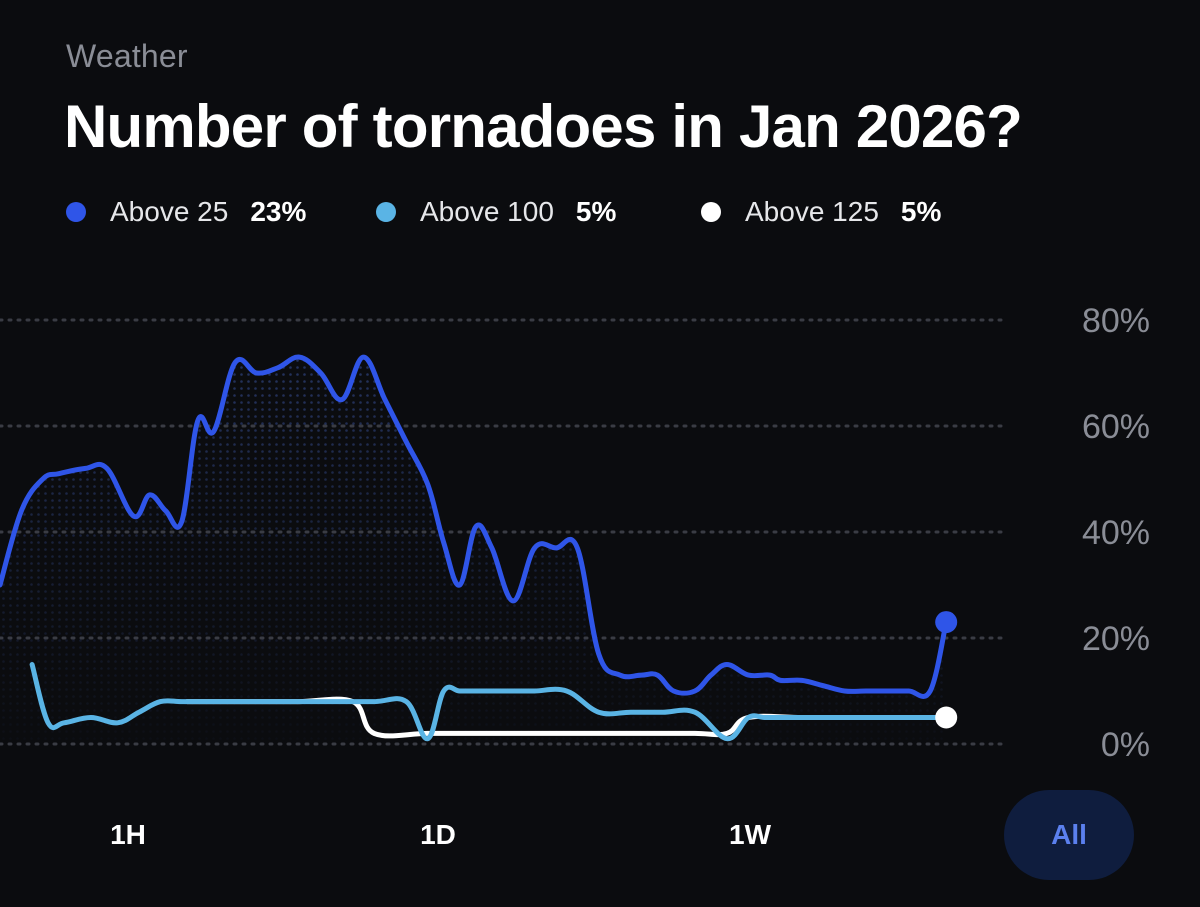  I want to click on y-tick-label: 0%, so click(1125, 745).